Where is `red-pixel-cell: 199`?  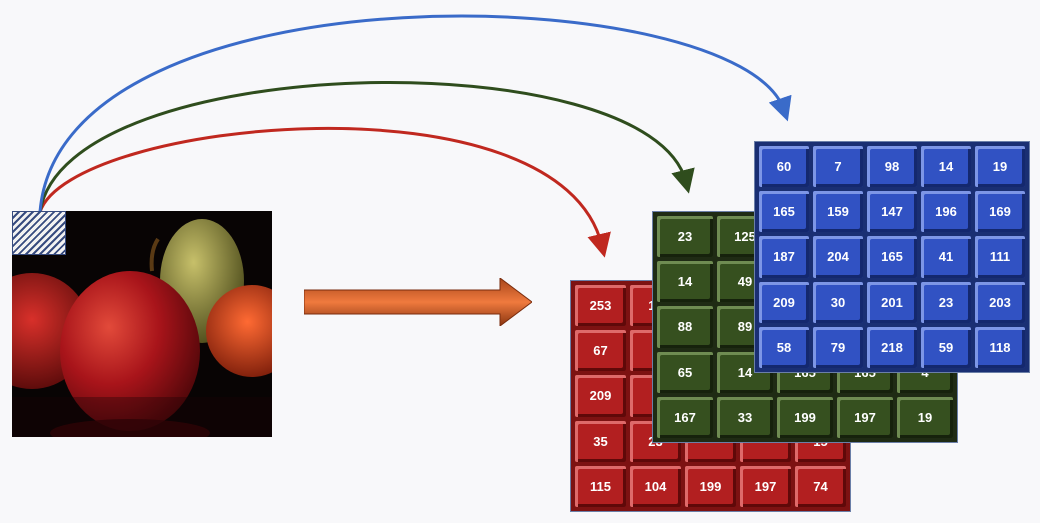 red-pixel-cell: 199 is located at coordinates (710, 486).